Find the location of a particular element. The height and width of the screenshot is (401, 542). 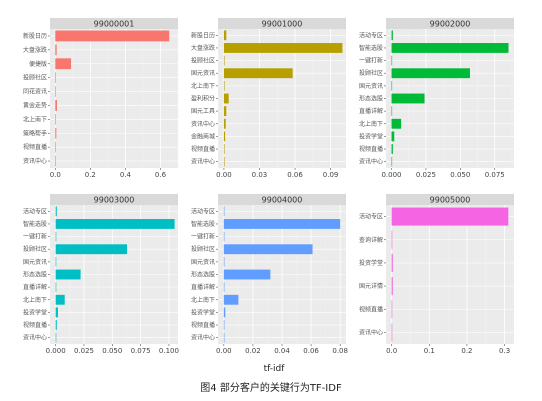

y-tick-label: 一键打新 is located at coordinates (371, 61).